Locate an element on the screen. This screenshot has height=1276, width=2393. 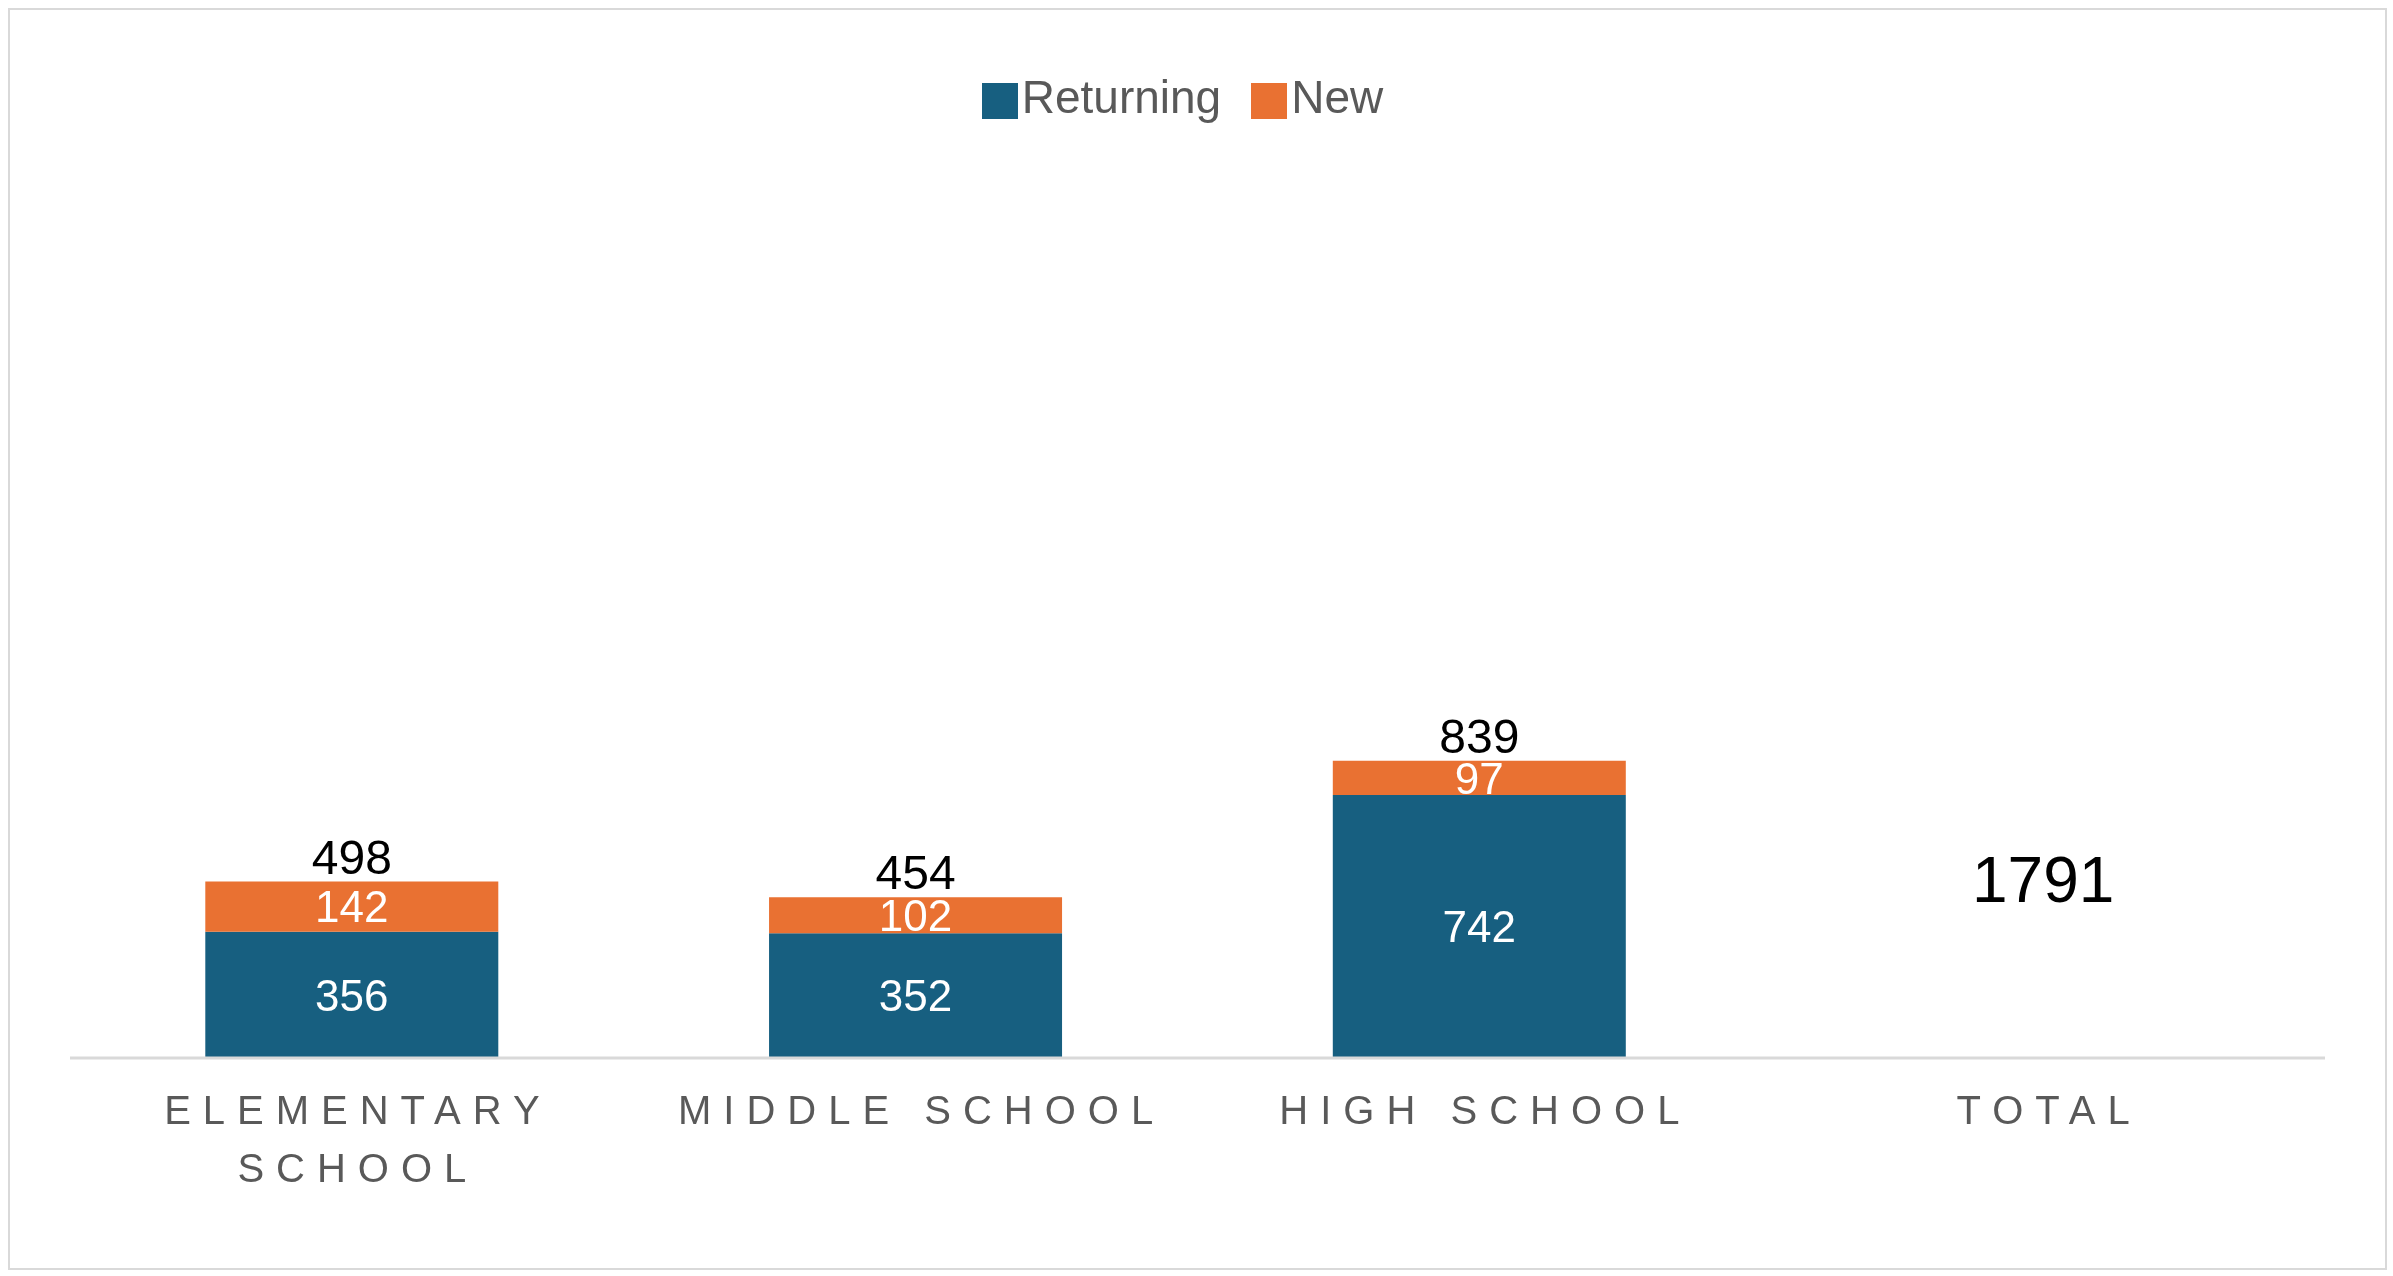
data-label: 742 is located at coordinates (1479, 927).